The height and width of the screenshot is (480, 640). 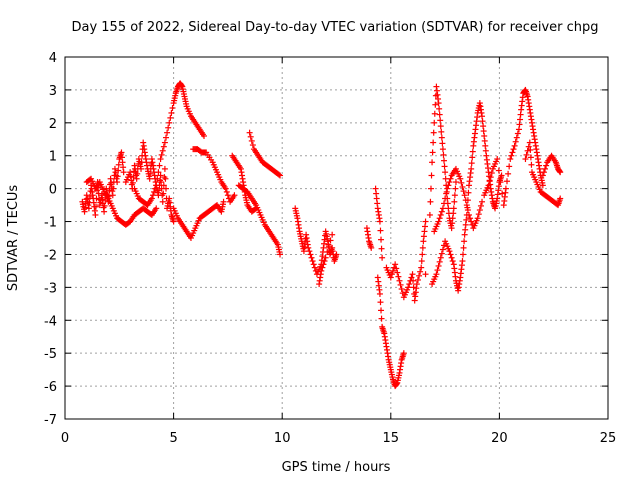 I want to click on x-tick-label: 0, so click(x=65, y=438).